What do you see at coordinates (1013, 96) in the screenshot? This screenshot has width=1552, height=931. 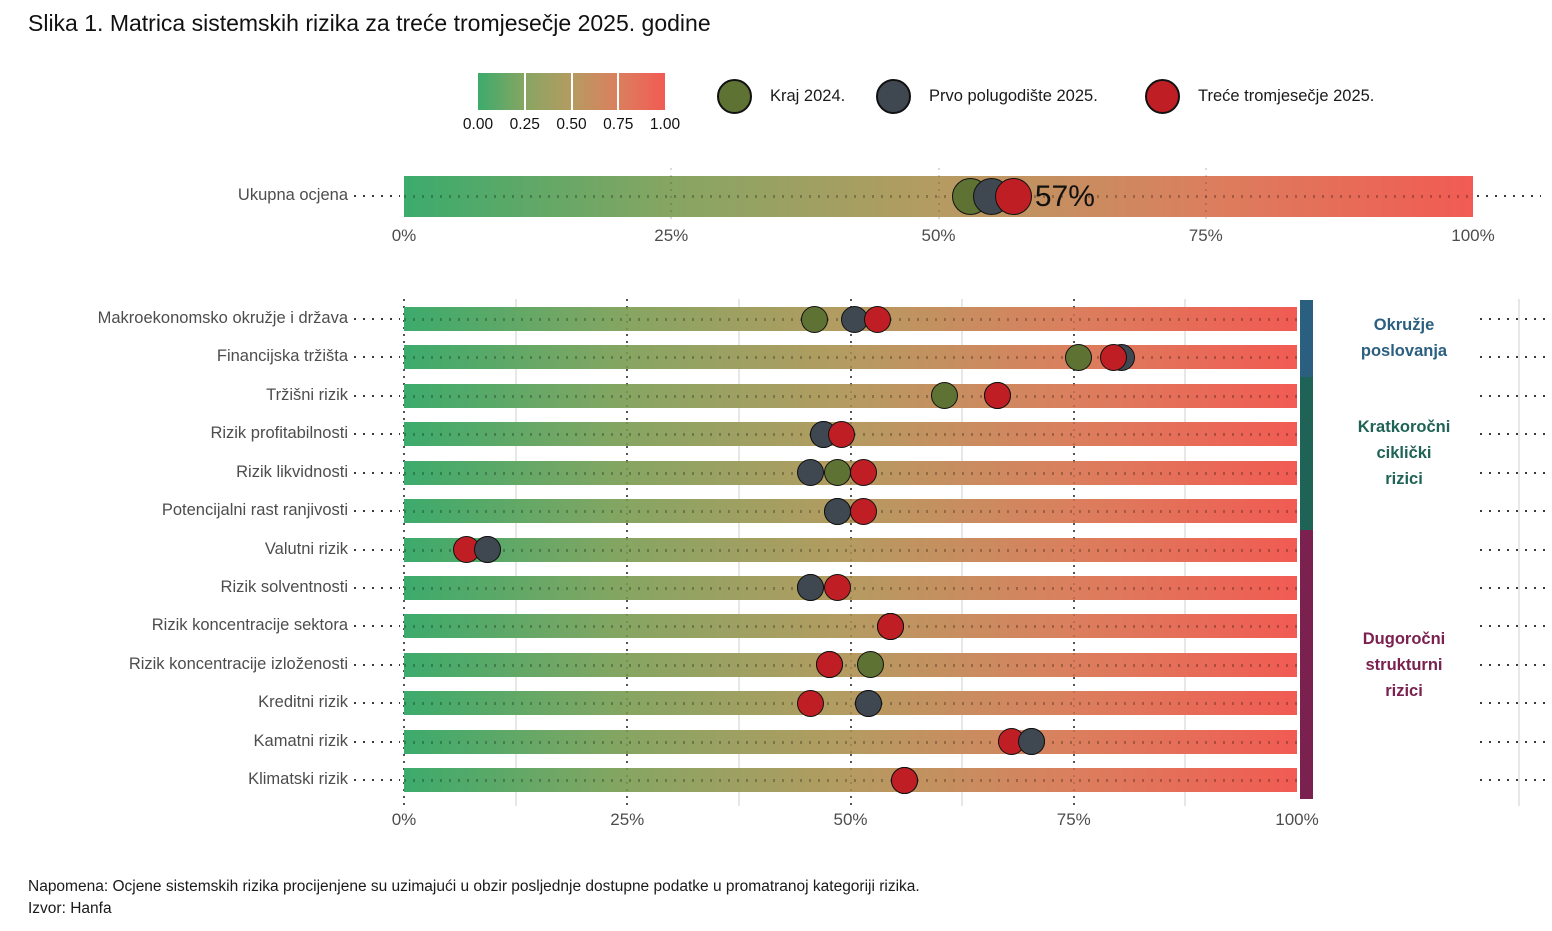 I see `legend-label-prvo_polugodiste_2025: Prvo polugodište 2025.` at bounding box center [1013, 96].